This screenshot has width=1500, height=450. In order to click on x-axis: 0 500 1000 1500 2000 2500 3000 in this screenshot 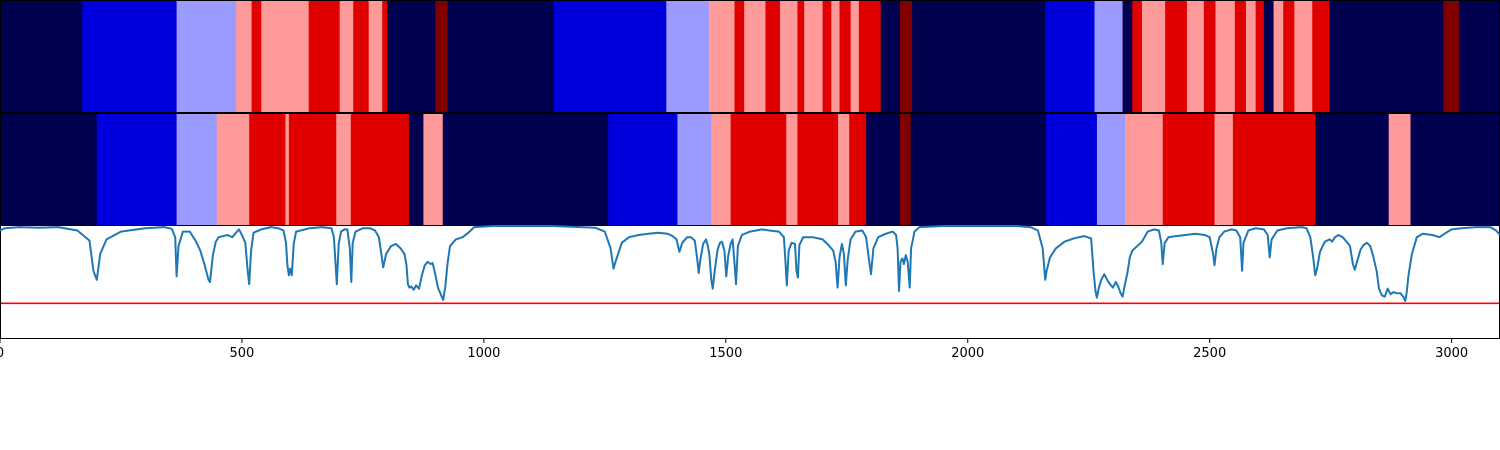, I will do `click(734, 349)`.